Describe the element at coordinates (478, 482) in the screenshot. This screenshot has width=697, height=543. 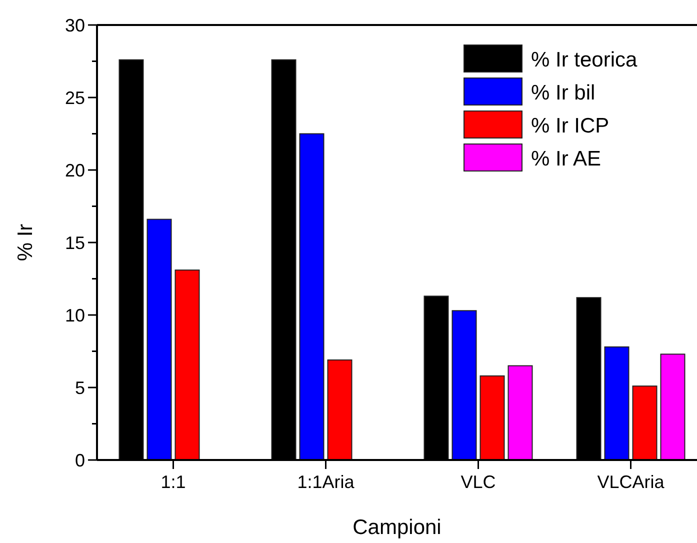
I see `x-tick-label: VLC` at that location.